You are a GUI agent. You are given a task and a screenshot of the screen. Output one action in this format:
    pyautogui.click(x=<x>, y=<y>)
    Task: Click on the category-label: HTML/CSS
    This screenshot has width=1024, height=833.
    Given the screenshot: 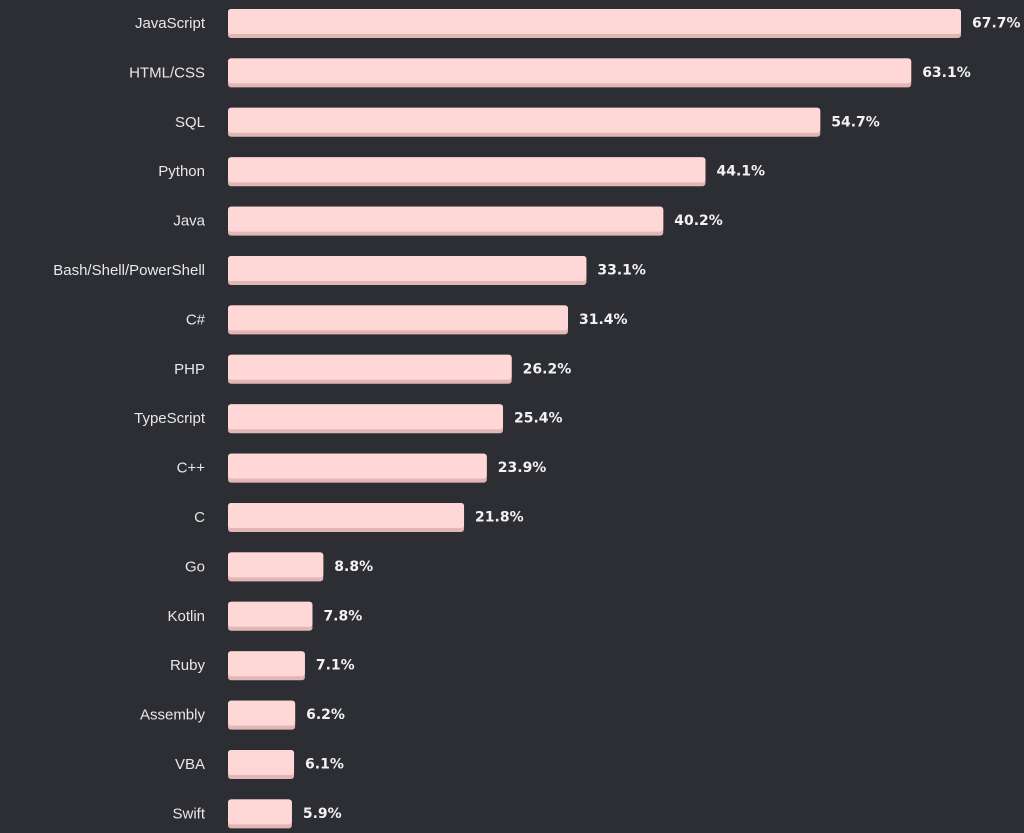 What is the action you would take?
    pyautogui.click(x=167, y=72)
    